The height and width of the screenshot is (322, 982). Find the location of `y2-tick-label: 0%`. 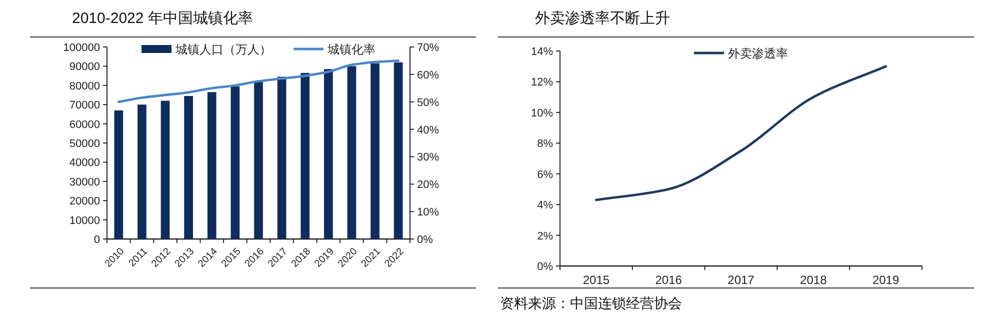

y2-tick-label: 0% is located at coordinates (425, 240).